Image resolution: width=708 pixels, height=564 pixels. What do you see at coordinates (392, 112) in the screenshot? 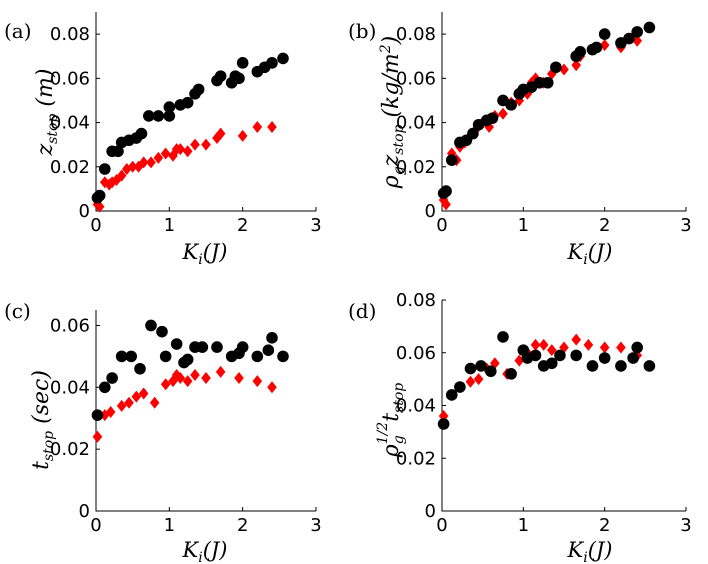
I see `y-axis-label: ρgzstop (kg/m2)` at bounding box center [392, 112].